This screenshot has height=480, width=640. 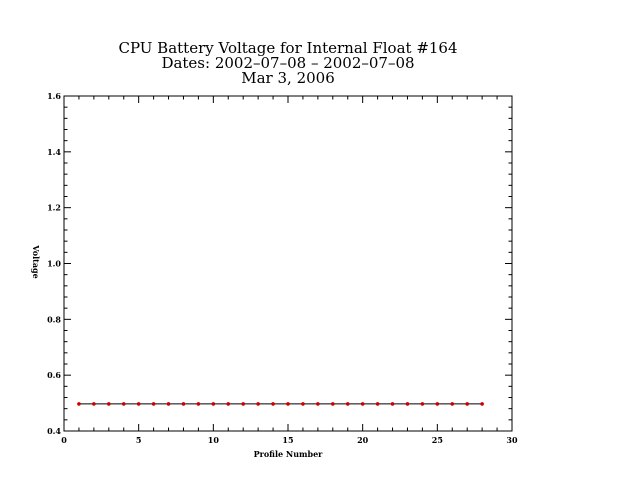 What do you see at coordinates (54, 431) in the screenshot?
I see `y-tick-label: 0.4` at bounding box center [54, 431].